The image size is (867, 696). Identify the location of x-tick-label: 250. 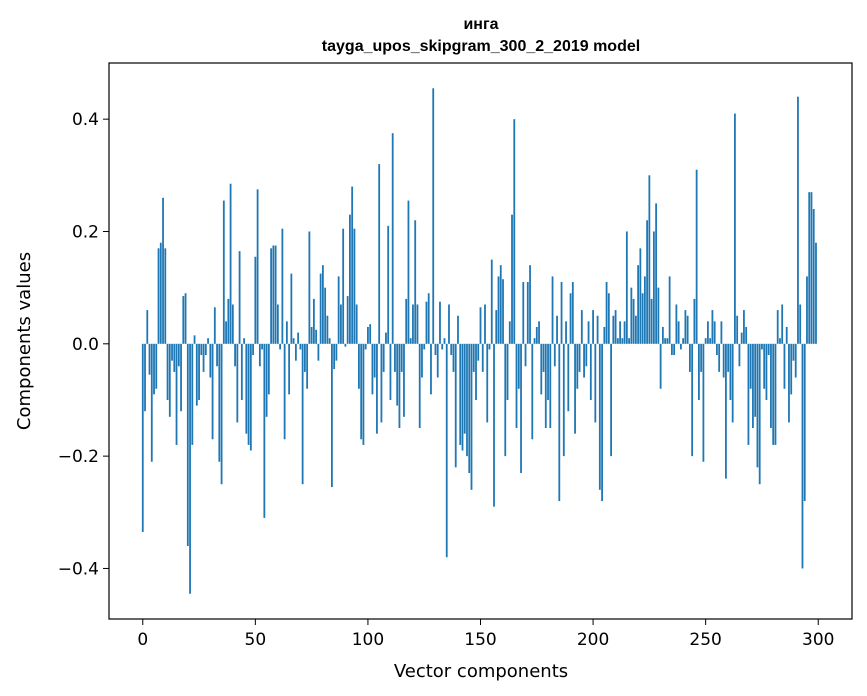
(705, 640).